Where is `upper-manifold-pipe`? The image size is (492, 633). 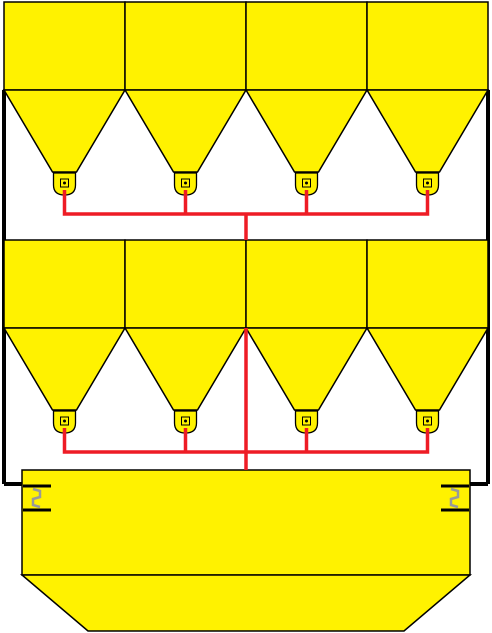 upper-manifold-pipe is located at coordinates (246, 203).